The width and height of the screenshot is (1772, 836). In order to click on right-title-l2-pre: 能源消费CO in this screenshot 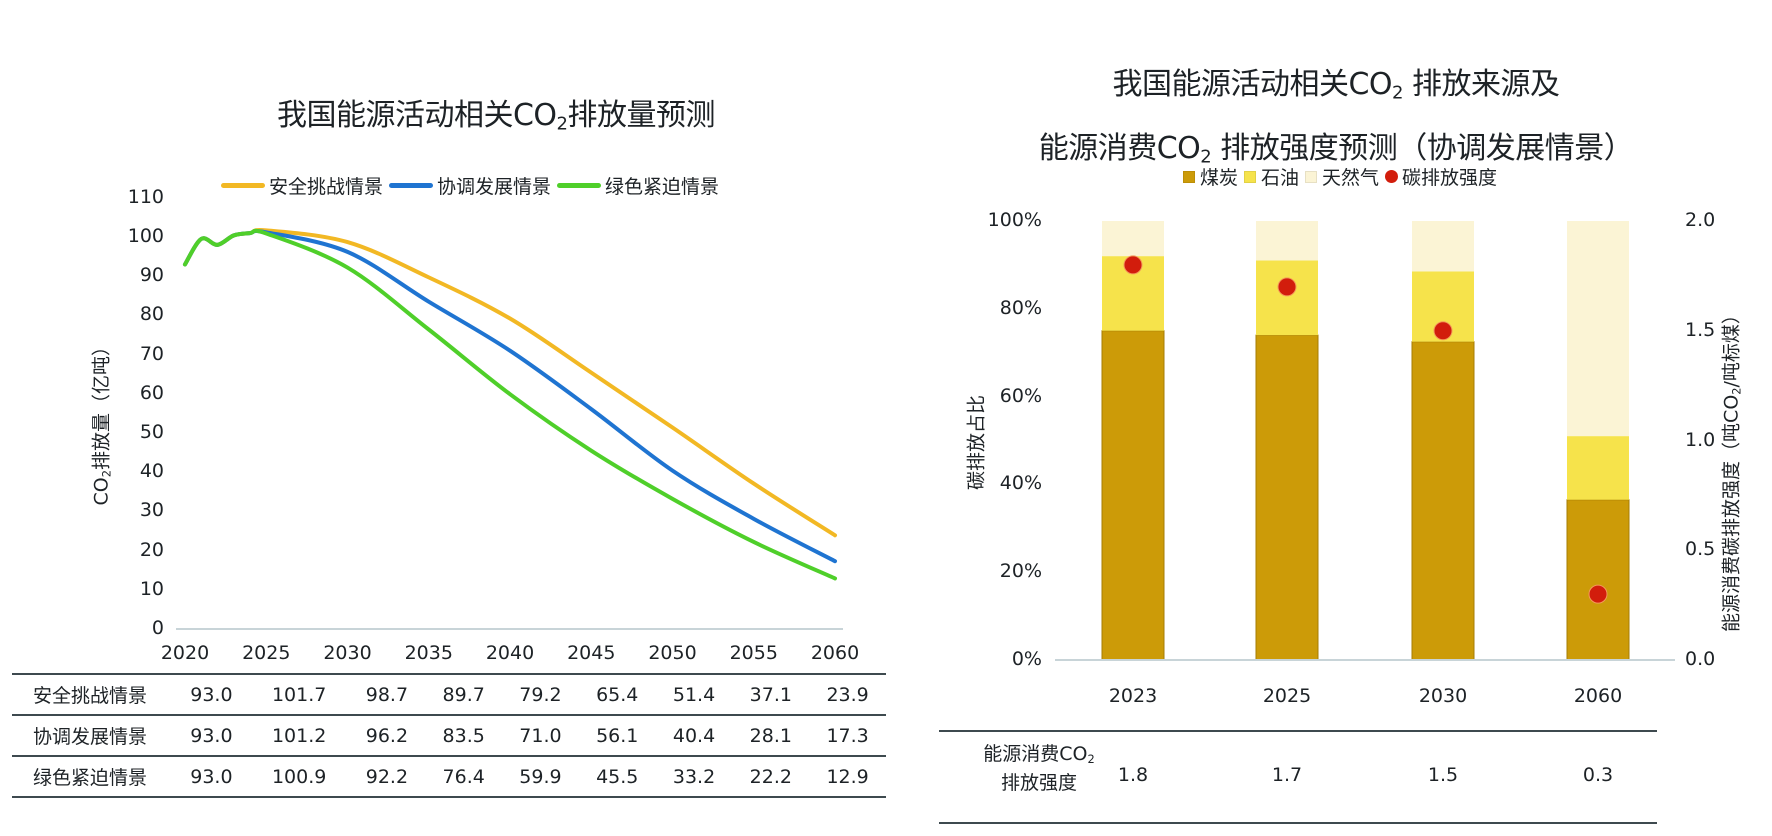, I will do `click(1119, 148)`.